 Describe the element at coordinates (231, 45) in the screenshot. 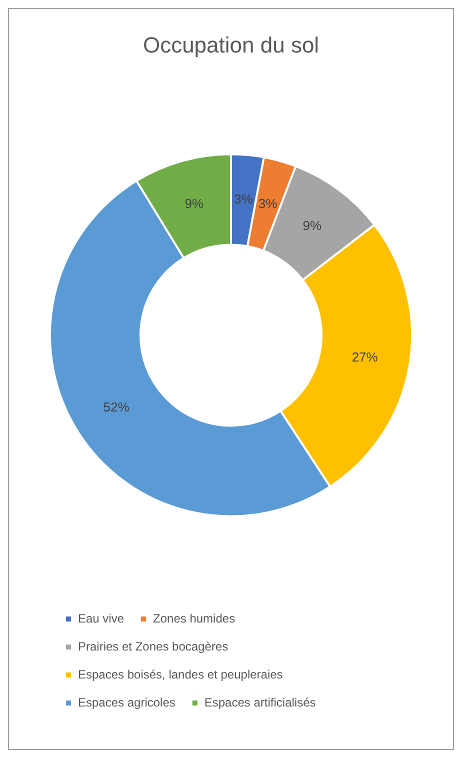

I see `chart-title: Occupation du sol` at that location.